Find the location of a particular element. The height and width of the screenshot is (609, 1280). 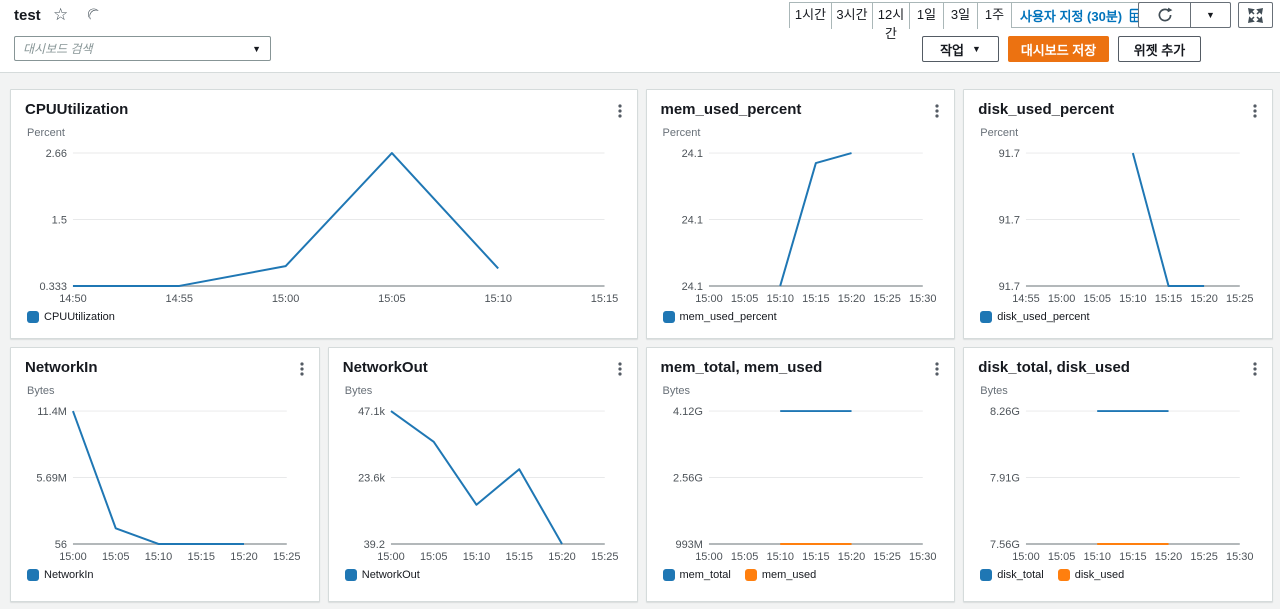

legend-item-cpuutilization: CPUUtilization is located at coordinates (71, 317).